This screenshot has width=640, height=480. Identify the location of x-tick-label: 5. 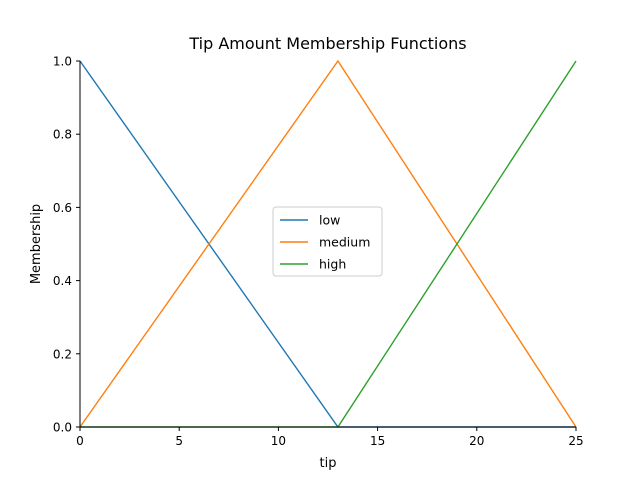
(179, 441).